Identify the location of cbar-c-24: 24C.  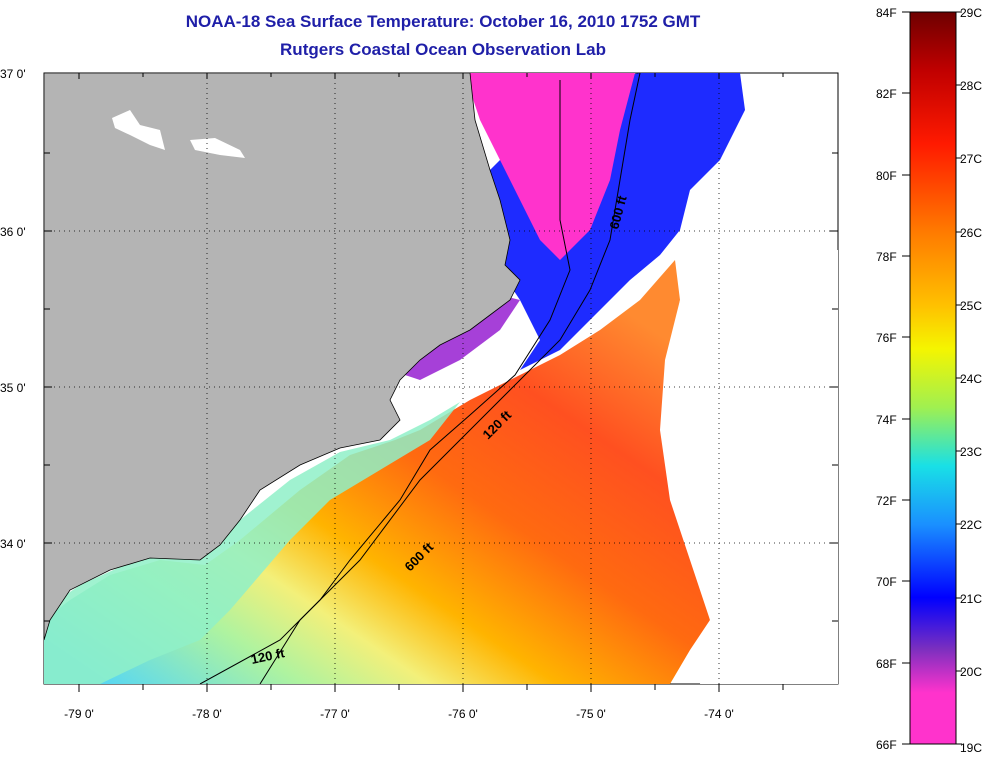
(971, 379).